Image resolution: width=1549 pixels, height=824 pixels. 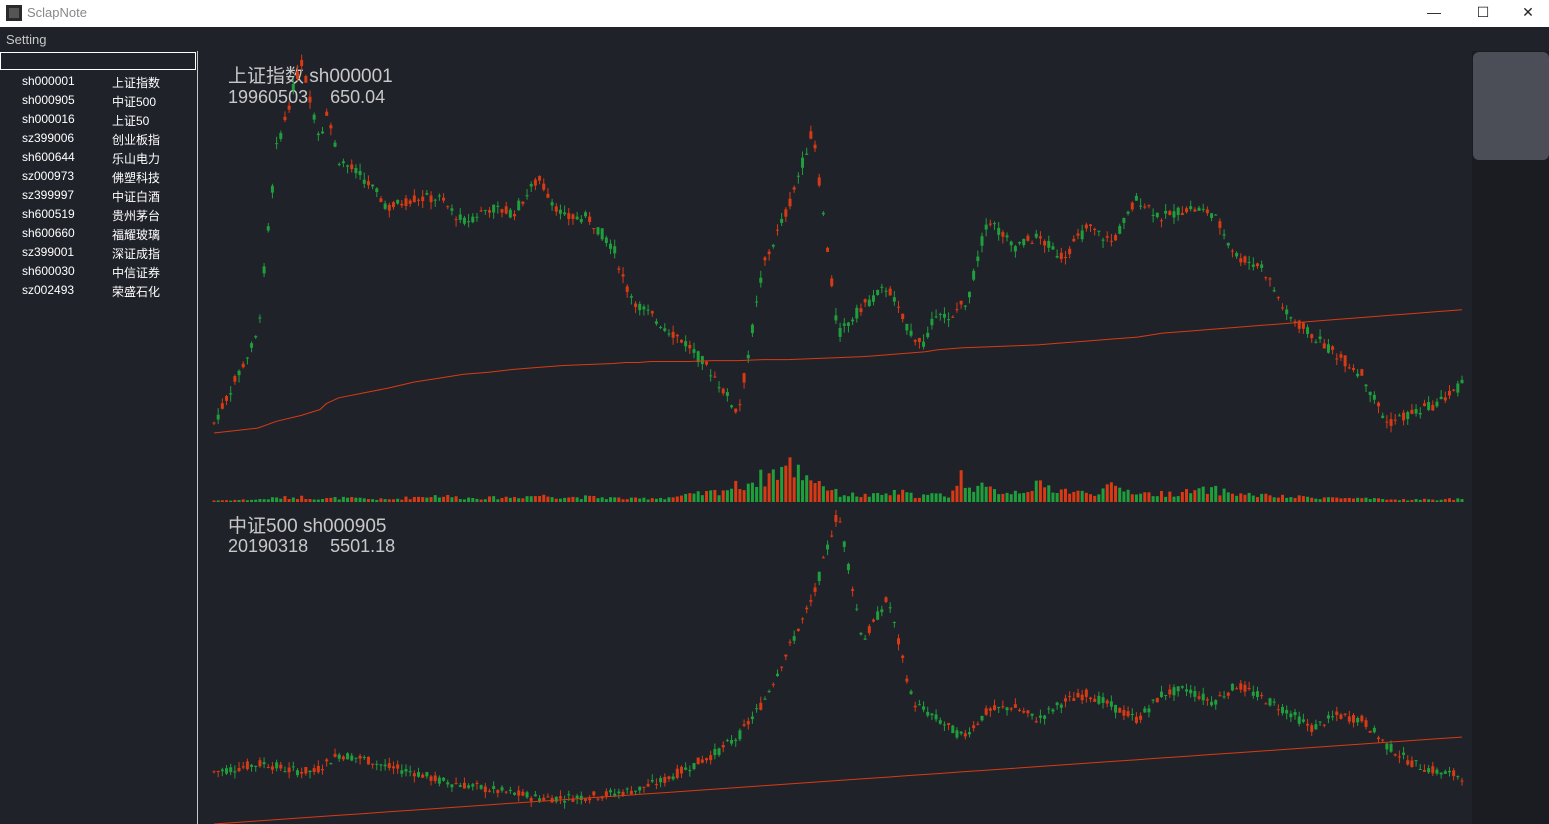 I want to click on menu-setting: Setting, so click(x=26, y=39).